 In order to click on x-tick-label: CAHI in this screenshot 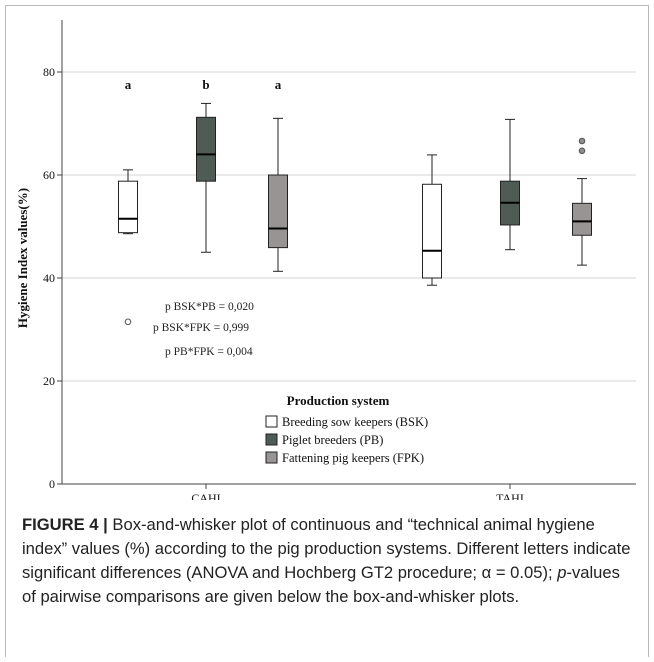, I will do `click(205, 495)`.